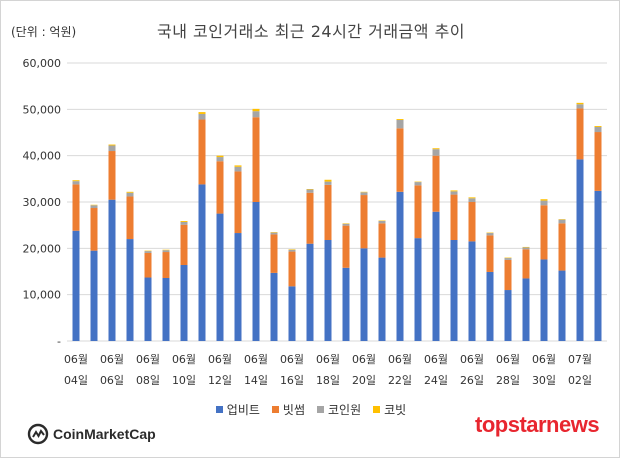  I want to click on legend-label: 코빗, so click(395, 410).